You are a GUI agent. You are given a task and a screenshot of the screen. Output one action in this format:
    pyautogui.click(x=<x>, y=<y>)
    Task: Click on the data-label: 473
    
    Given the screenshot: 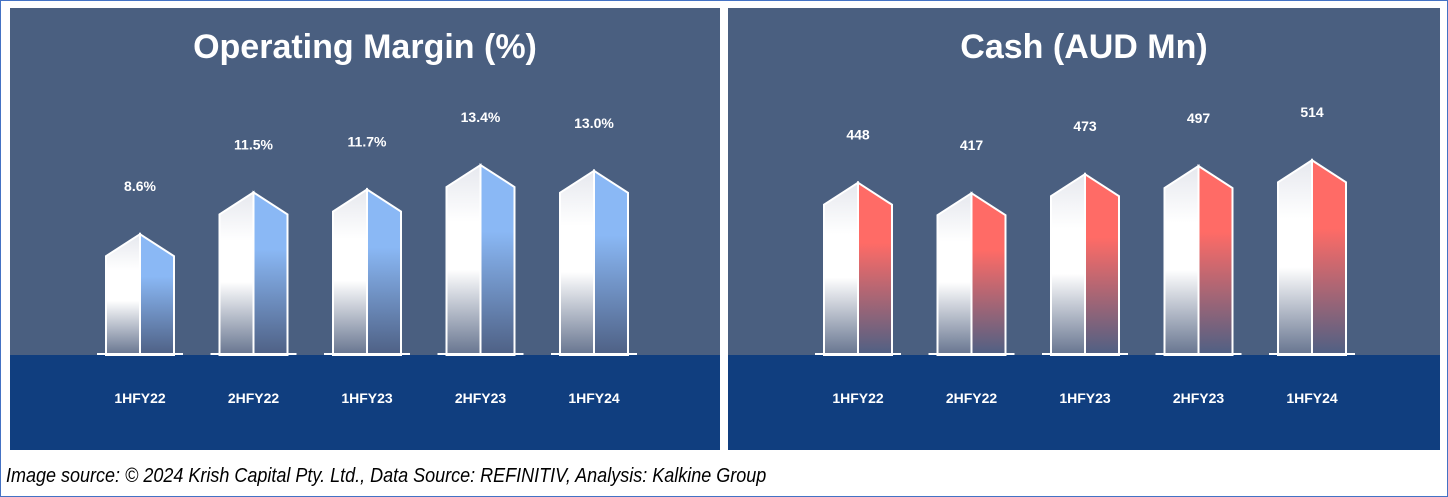 What is the action you would take?
    pyautogui.click(x=1085, y=126)
    